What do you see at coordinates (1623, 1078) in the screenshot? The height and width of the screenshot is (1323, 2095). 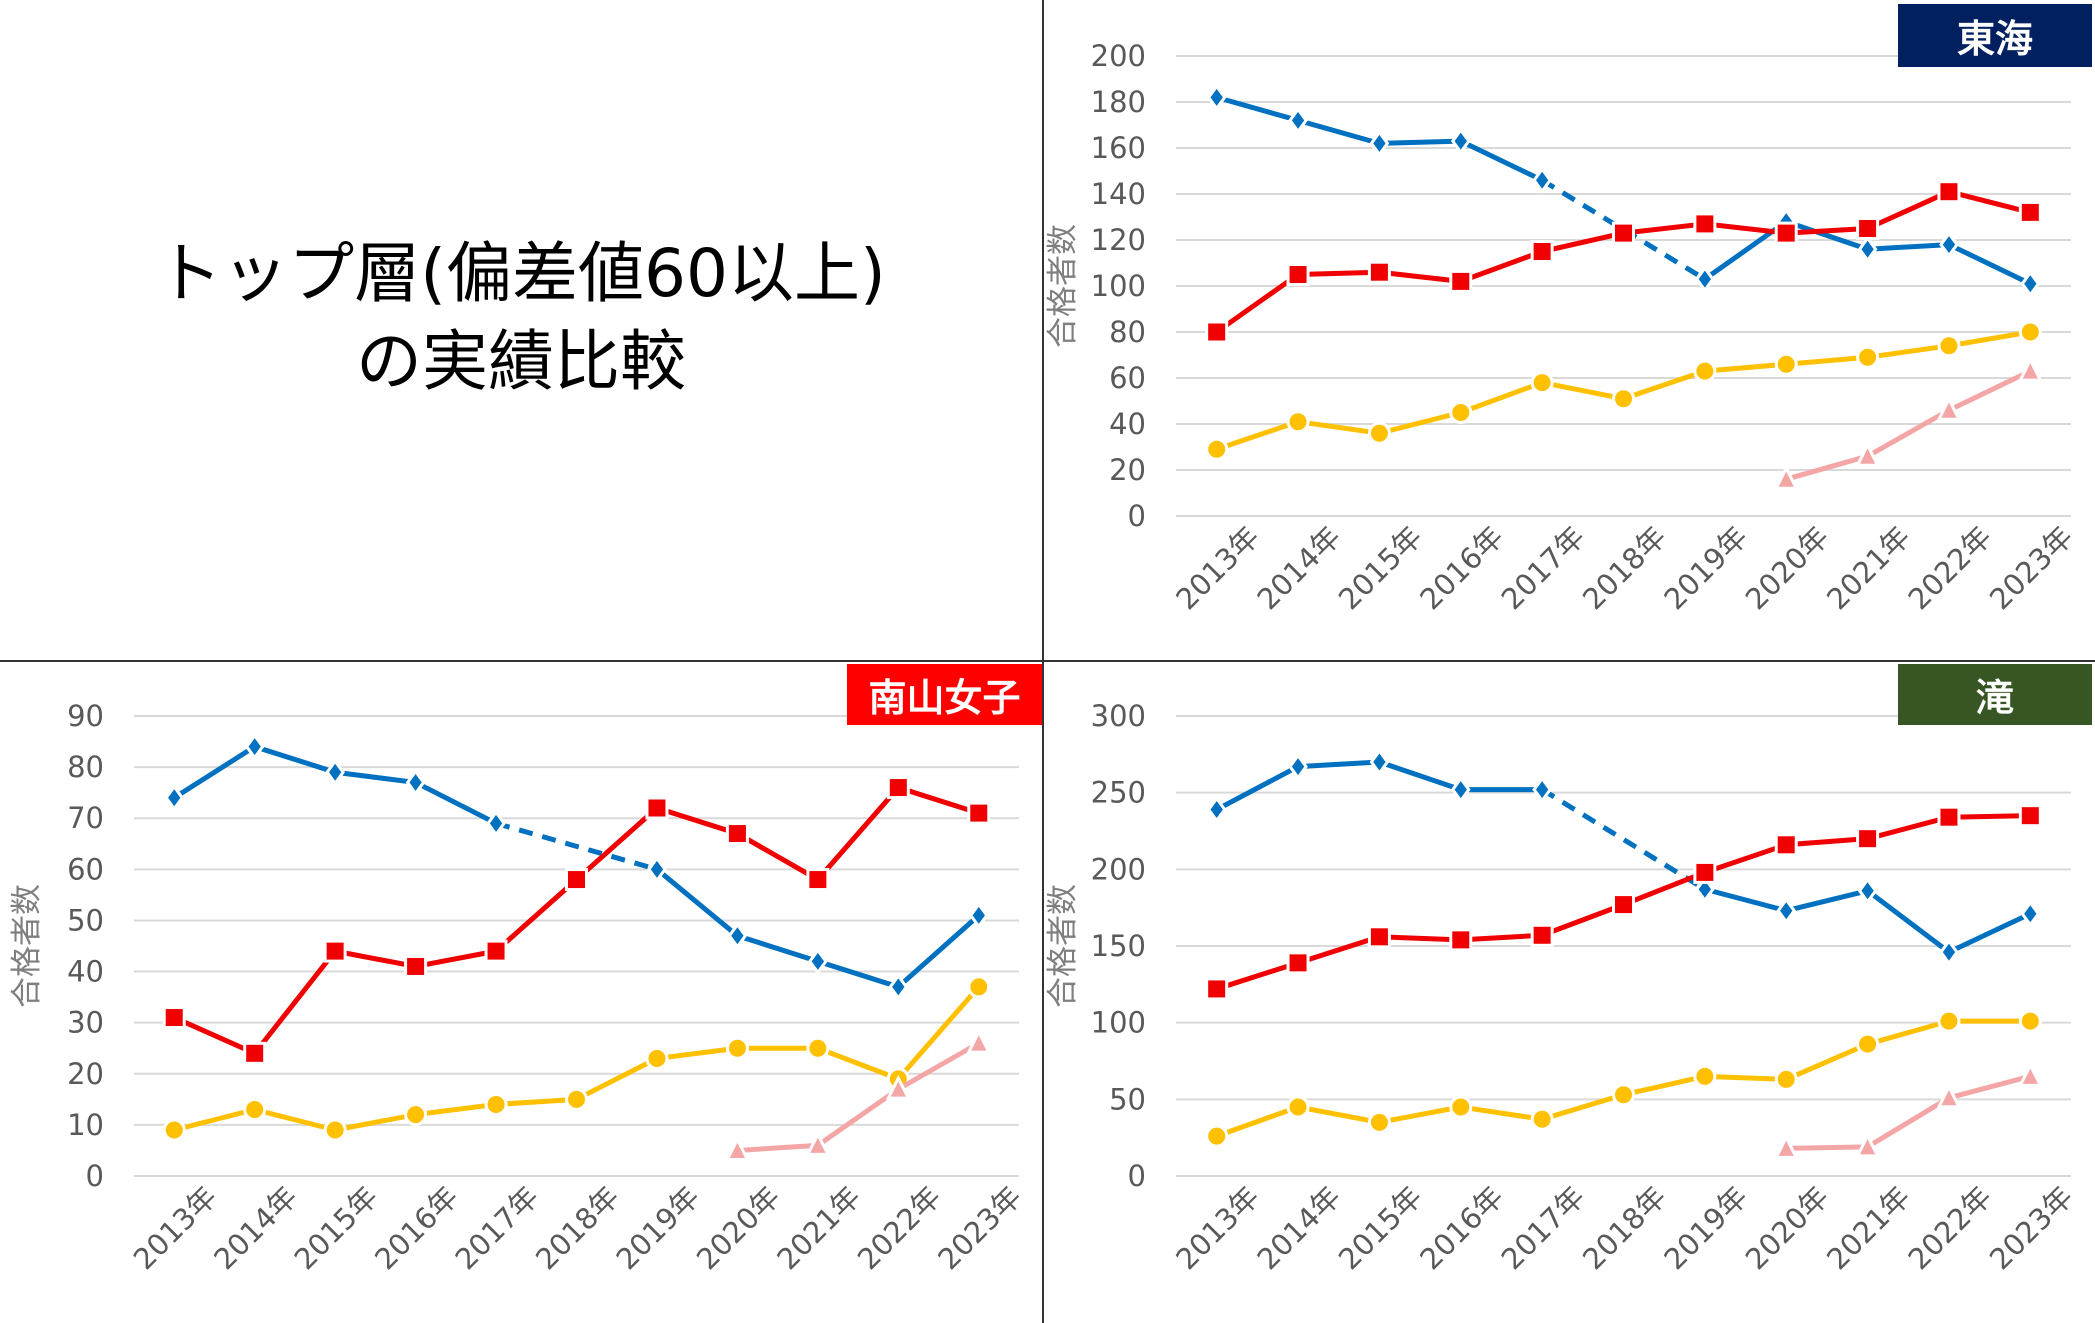 I see `series-circle` at bounding box center [1623, 1078].